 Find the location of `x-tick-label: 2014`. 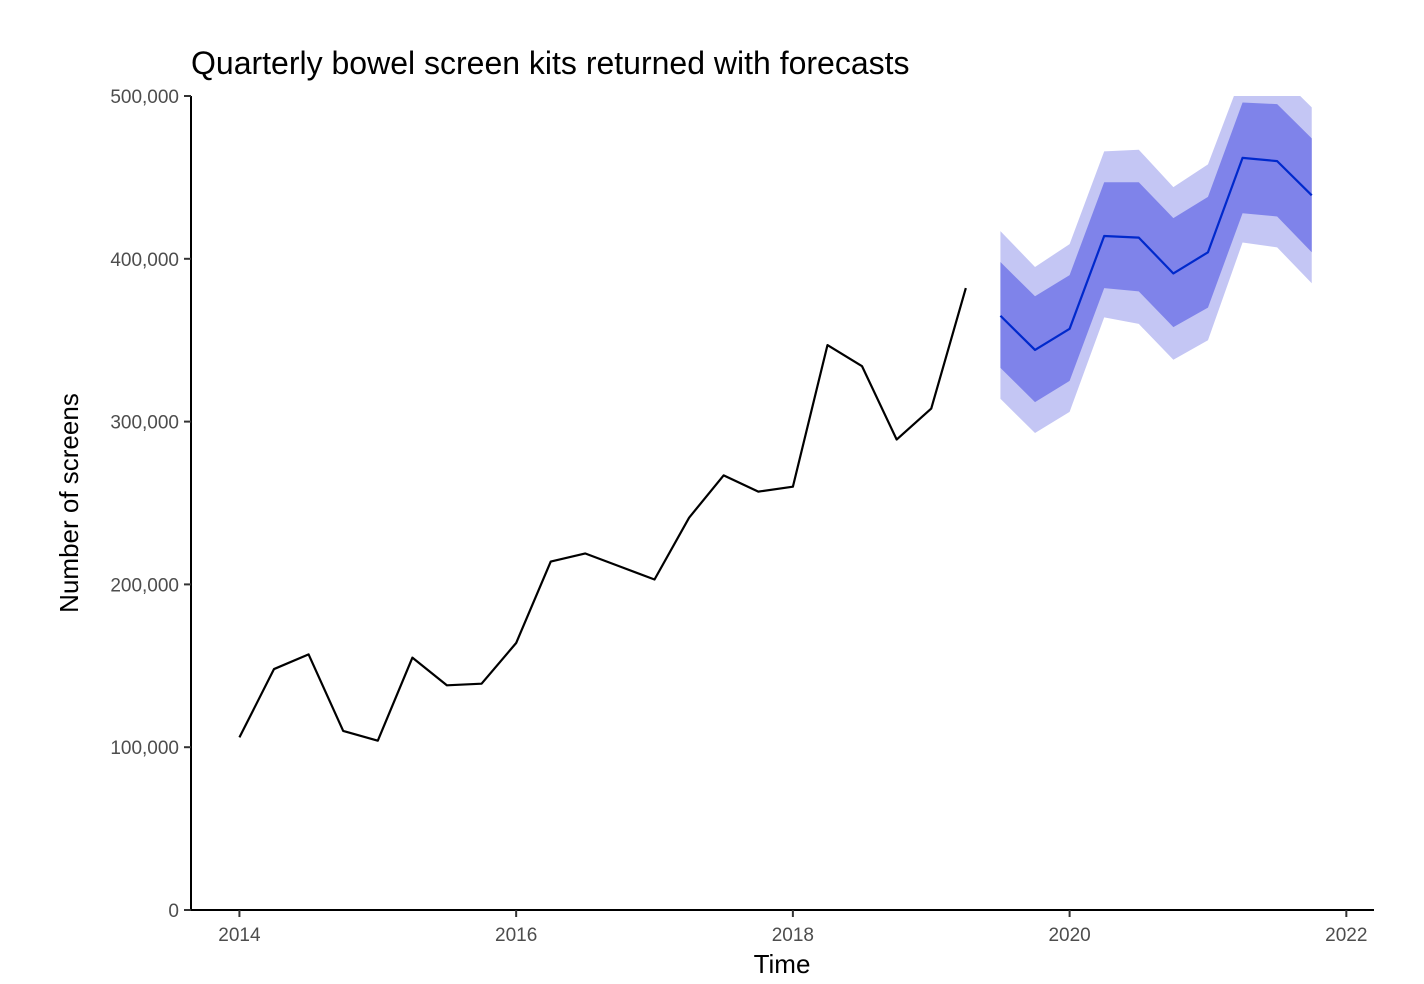

x-tick-label: 2014 is located at coordinates (239, 935).